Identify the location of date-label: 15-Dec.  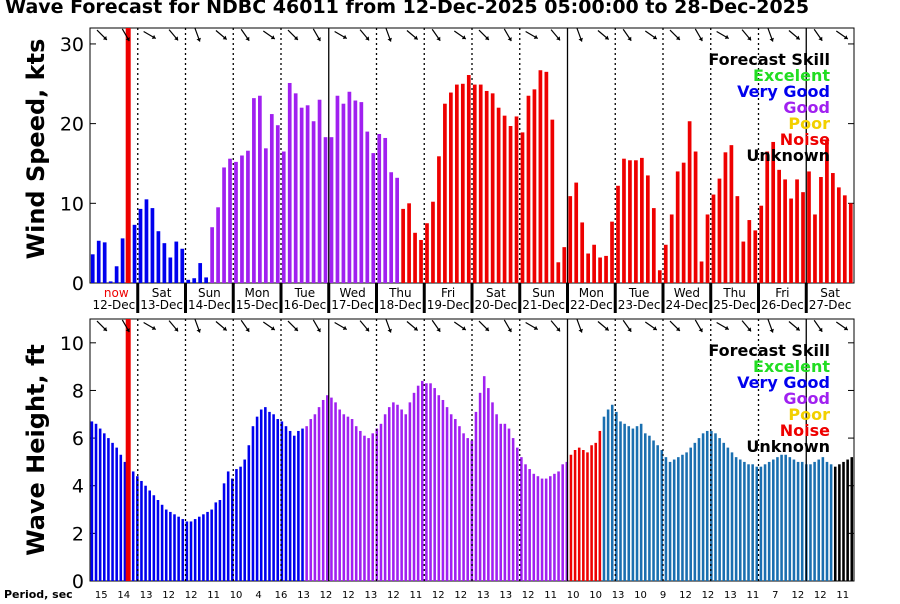
(257, 305).